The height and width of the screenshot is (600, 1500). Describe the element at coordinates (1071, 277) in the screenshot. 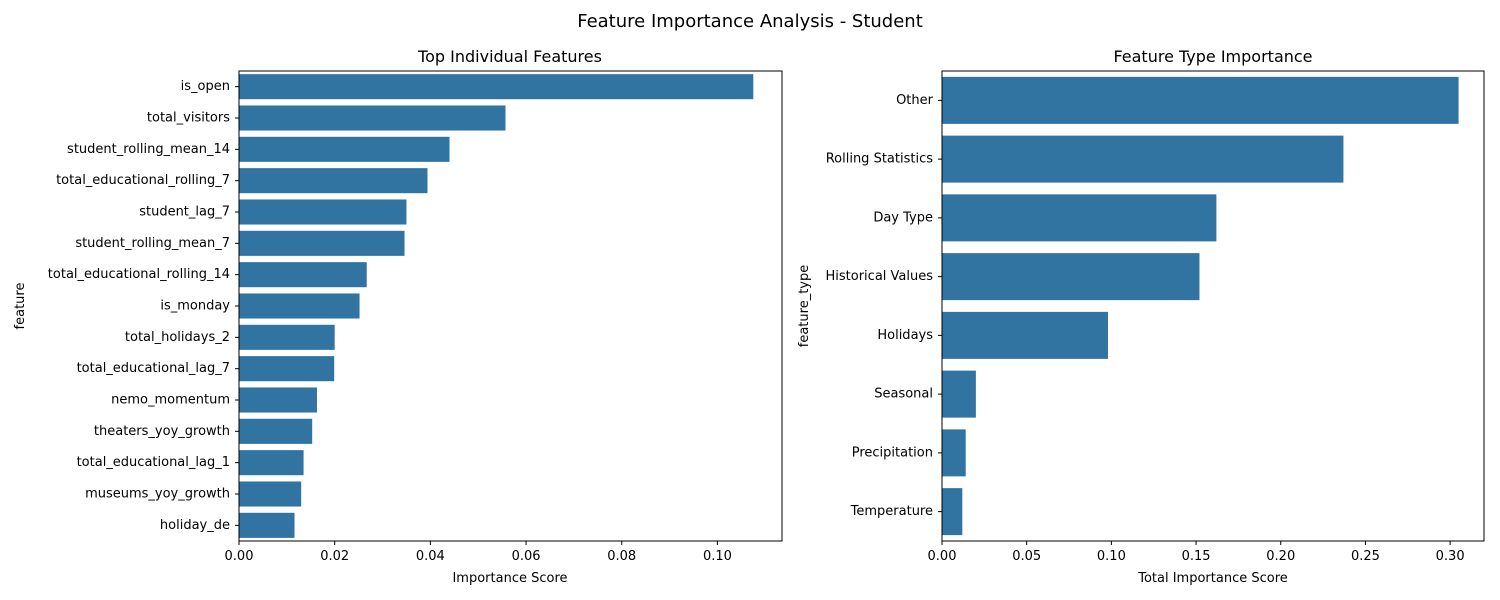

I see `bar-historical-values` at that location.